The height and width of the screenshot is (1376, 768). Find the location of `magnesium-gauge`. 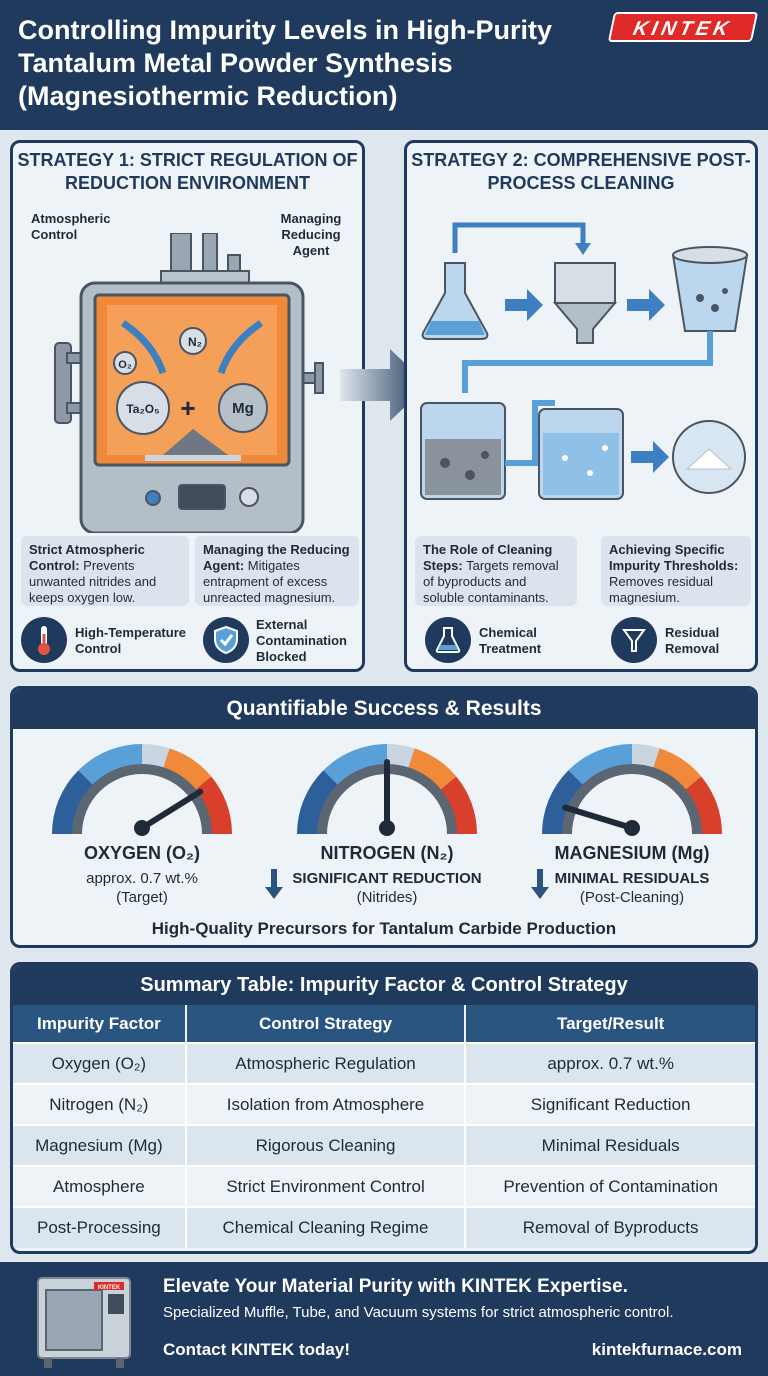

magnesium-gauge is located at coordinates (632, 790).